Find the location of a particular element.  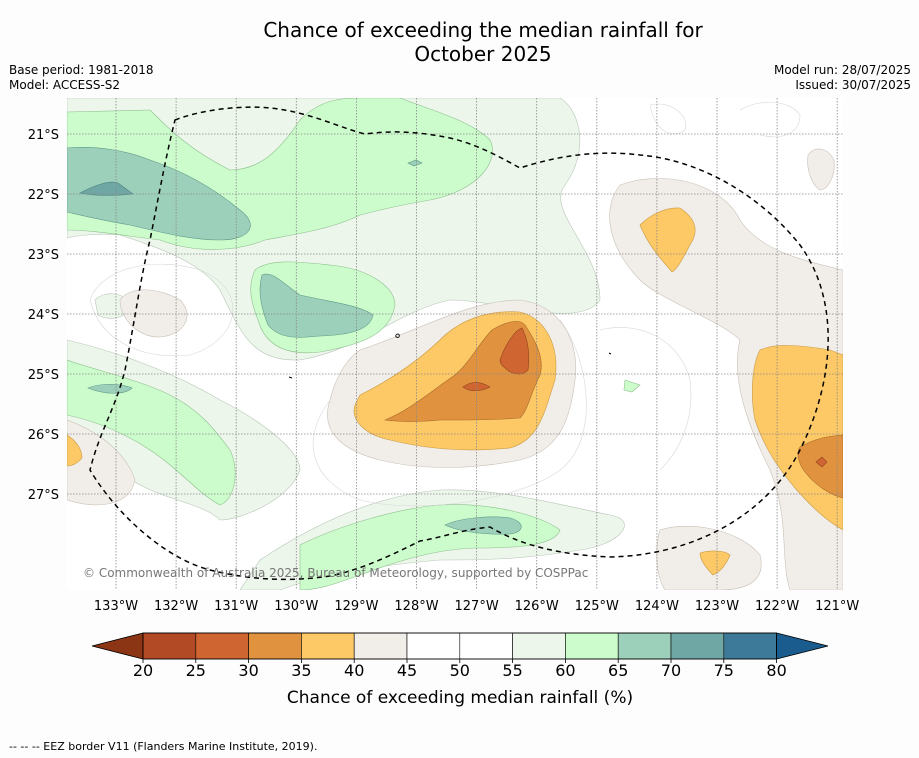

colorbar-label: Chance of exceeding median rainfall (%) is located at coordinates (460, 698).